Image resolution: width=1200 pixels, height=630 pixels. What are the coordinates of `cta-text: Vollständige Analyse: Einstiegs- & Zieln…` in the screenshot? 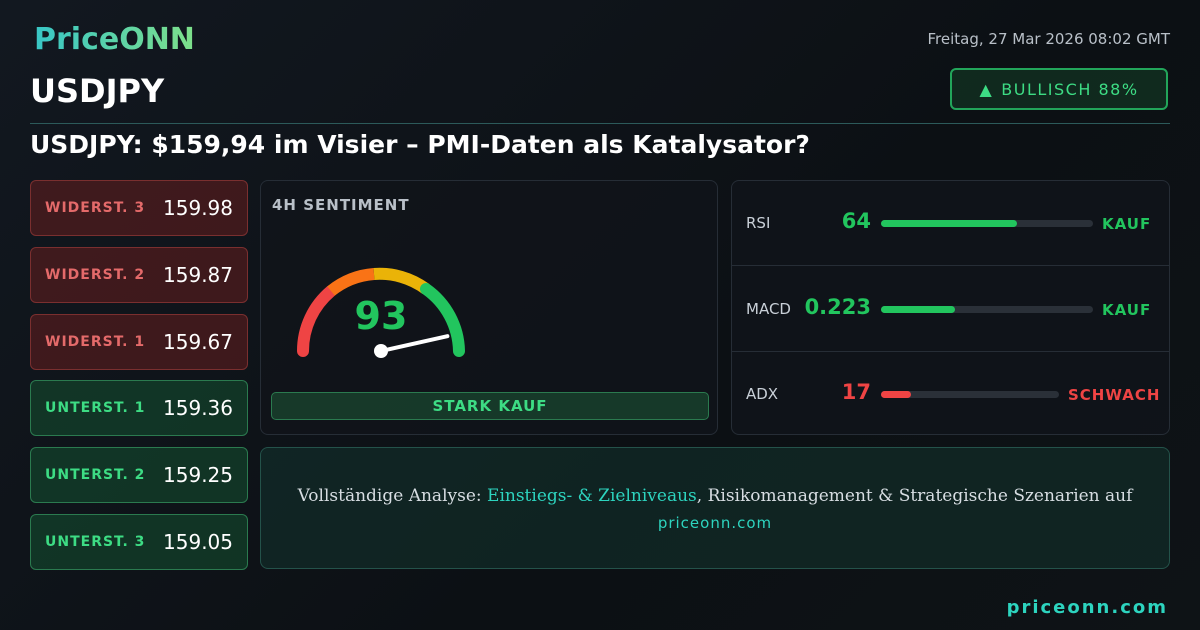 It's located at (715, 496).